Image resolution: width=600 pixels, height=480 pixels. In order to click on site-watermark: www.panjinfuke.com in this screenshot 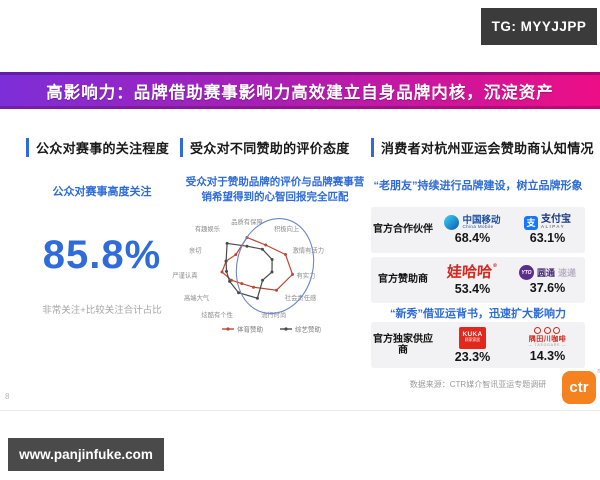, I will do `click(86, 454)`.